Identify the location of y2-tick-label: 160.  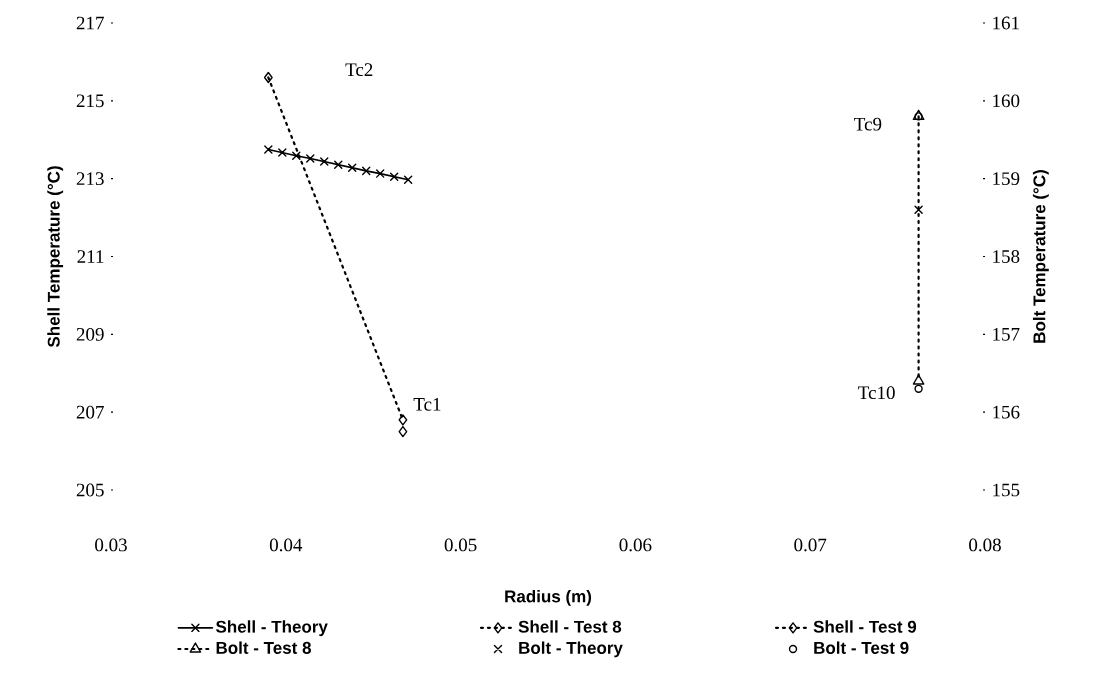
(1006, 101).